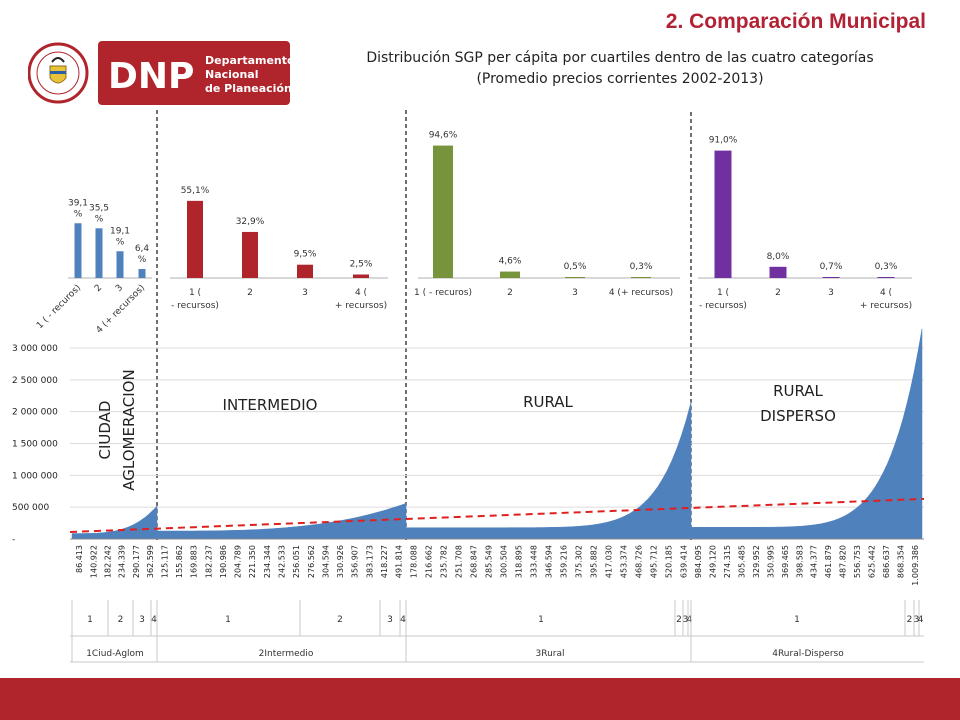 Image resolution: width=960 pixels, height=720 pixels. I want to click on region-label-intermedio: INTERMEDIO, so click(270, 405).